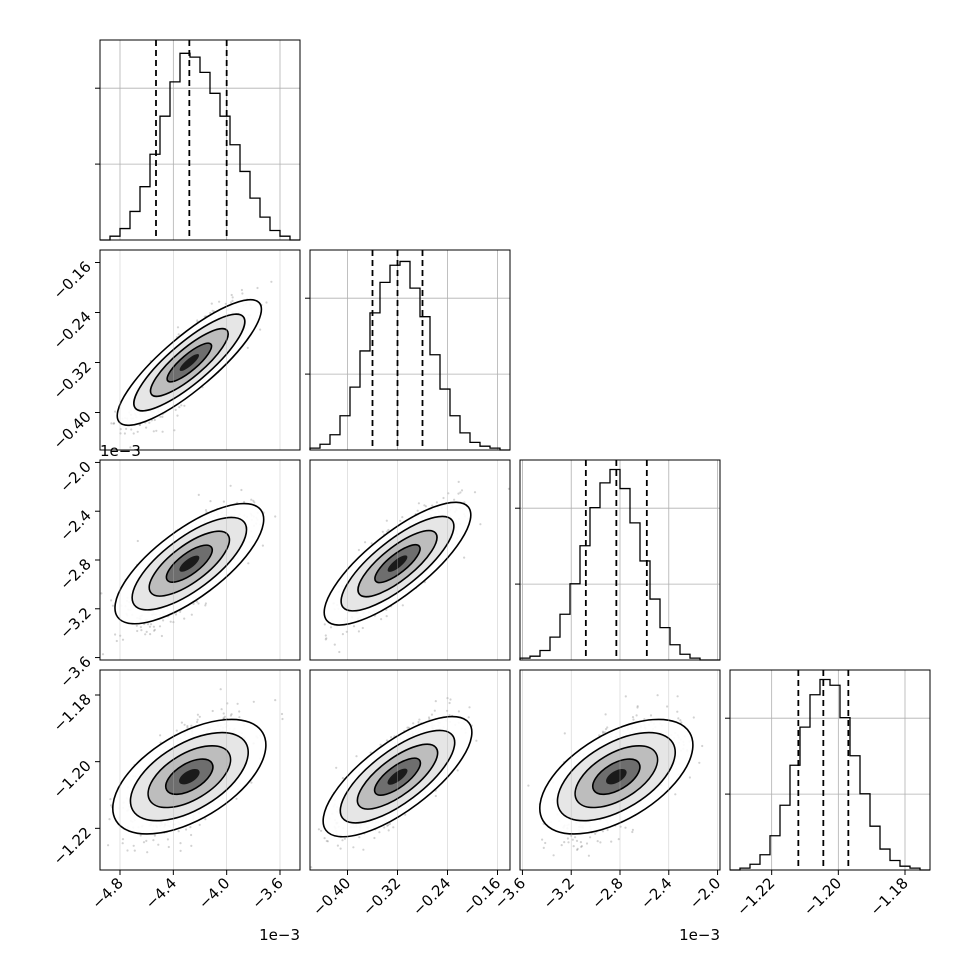  I want to click on density-fill, so click(189, 563).